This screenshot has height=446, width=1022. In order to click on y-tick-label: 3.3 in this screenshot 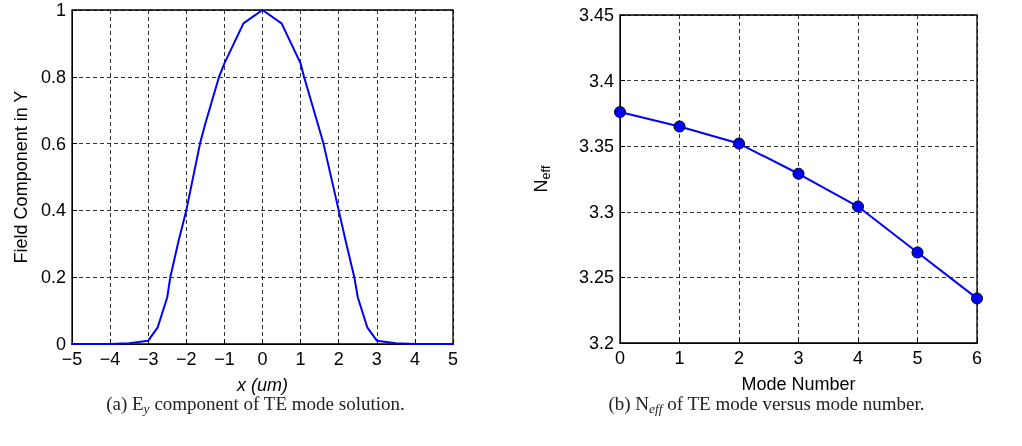, I will do `click(601, 211)`.